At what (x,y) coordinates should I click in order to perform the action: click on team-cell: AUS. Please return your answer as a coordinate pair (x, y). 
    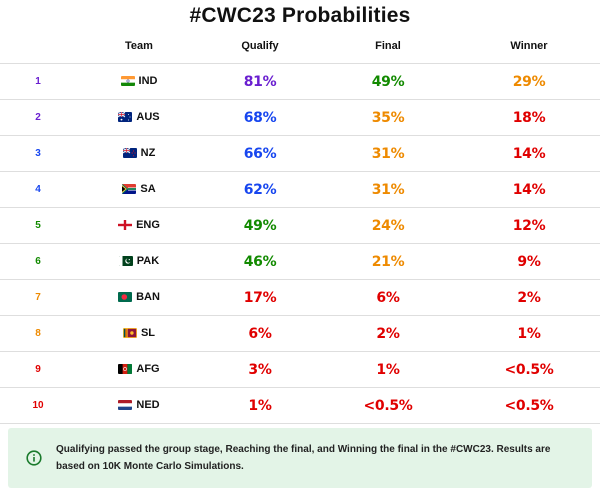
    Looking at the image, I should click on (139, 117).